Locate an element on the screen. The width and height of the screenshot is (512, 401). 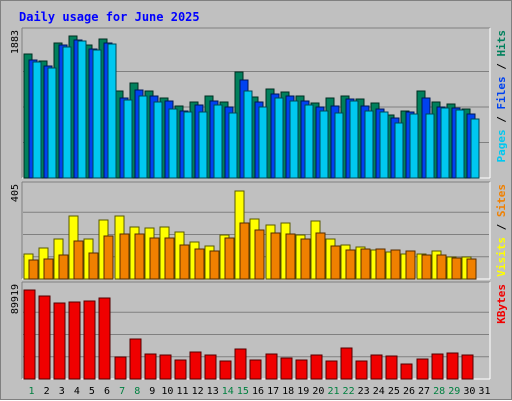
panel-legend: KBytes is located at coordinates (501, 304).